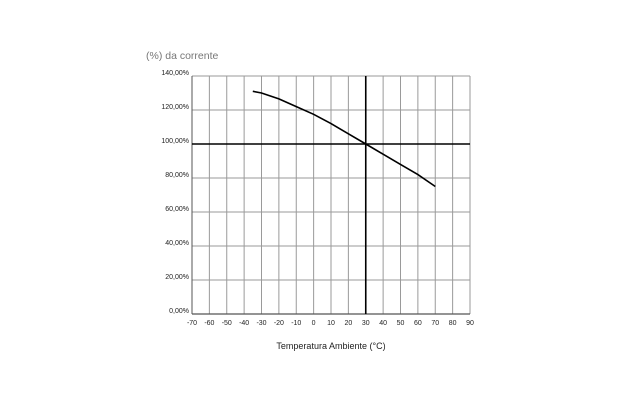 This screenshot has height=405, width=640. I want to click on x-tick-label: 60, so click(418, 323).